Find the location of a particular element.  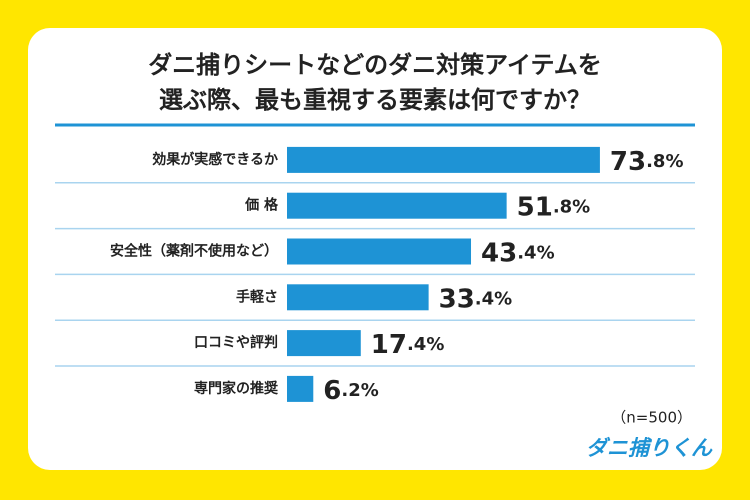

value-label: 43.4% is located at coordinates (518, 253).